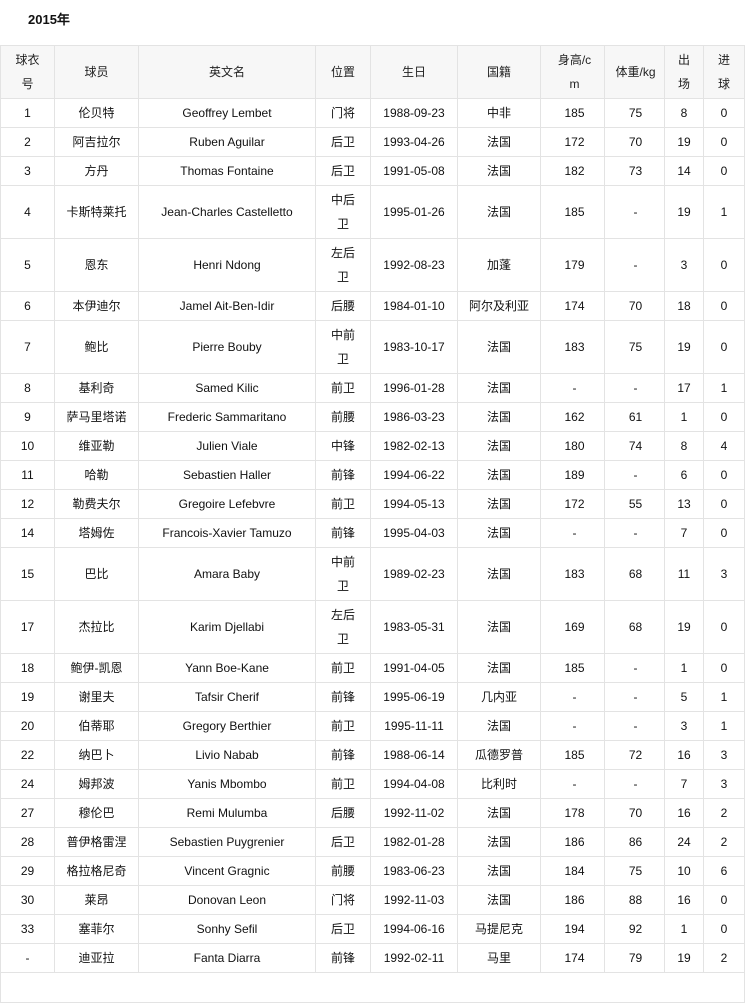  I want to click on cell-english-name: Gregory Berthier, so click(227, 726).